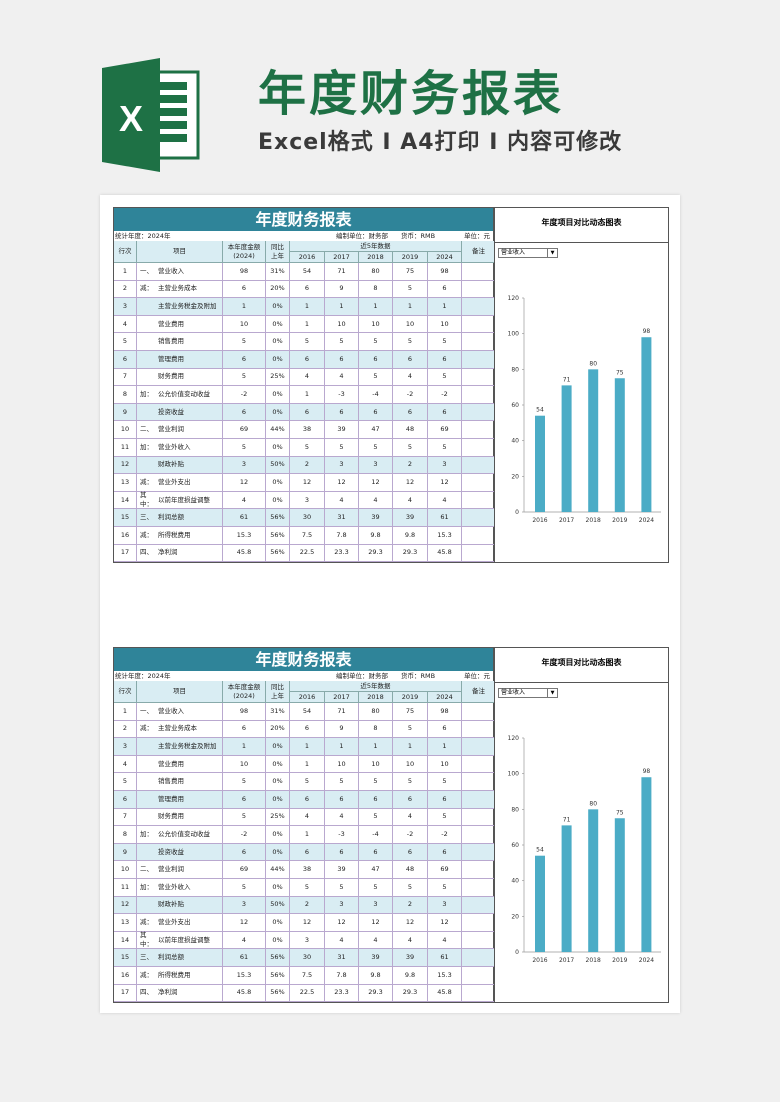 Image resolution: width=780 pixels, height=1102 pixels. Describe the element at coordinates (244, 835) in the screenshot. I see `row-amount: -2` at that location.